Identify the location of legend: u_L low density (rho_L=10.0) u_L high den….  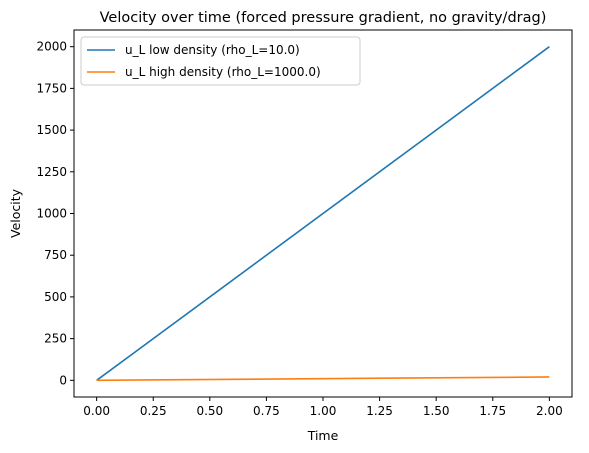
(220, 61).